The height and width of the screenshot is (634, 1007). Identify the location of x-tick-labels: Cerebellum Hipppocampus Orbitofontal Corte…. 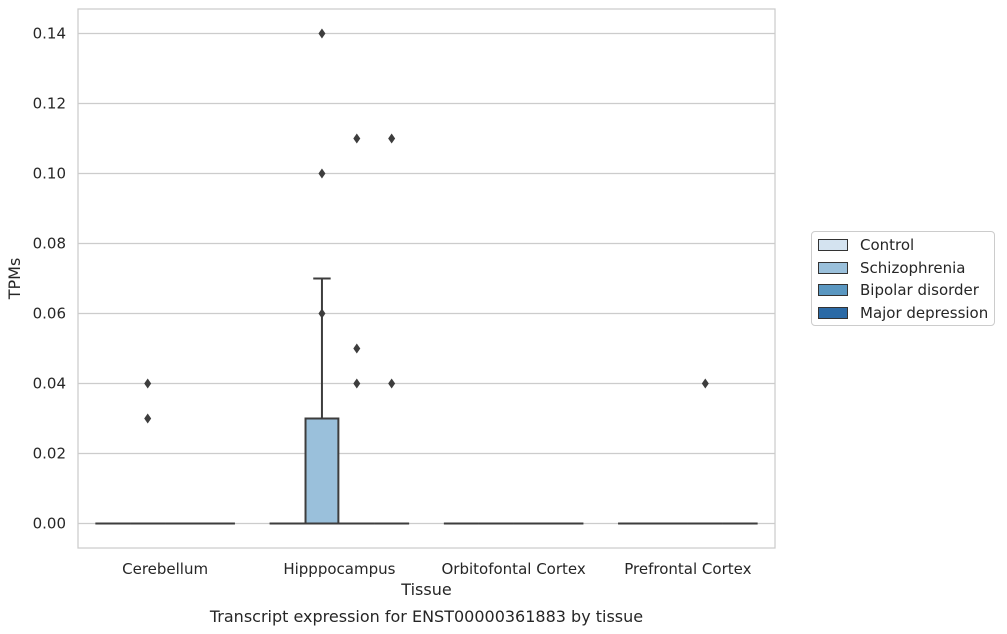
(436, 569).